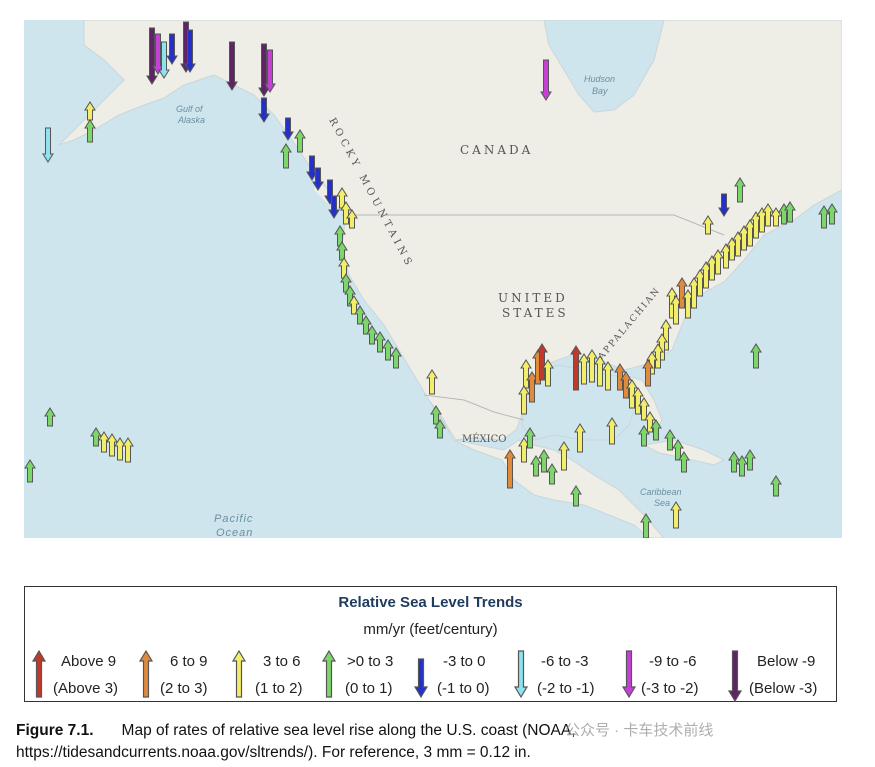 This screenshot has width=875, height=767. I want to click on legend-label: Above 9, so click(89, 661).